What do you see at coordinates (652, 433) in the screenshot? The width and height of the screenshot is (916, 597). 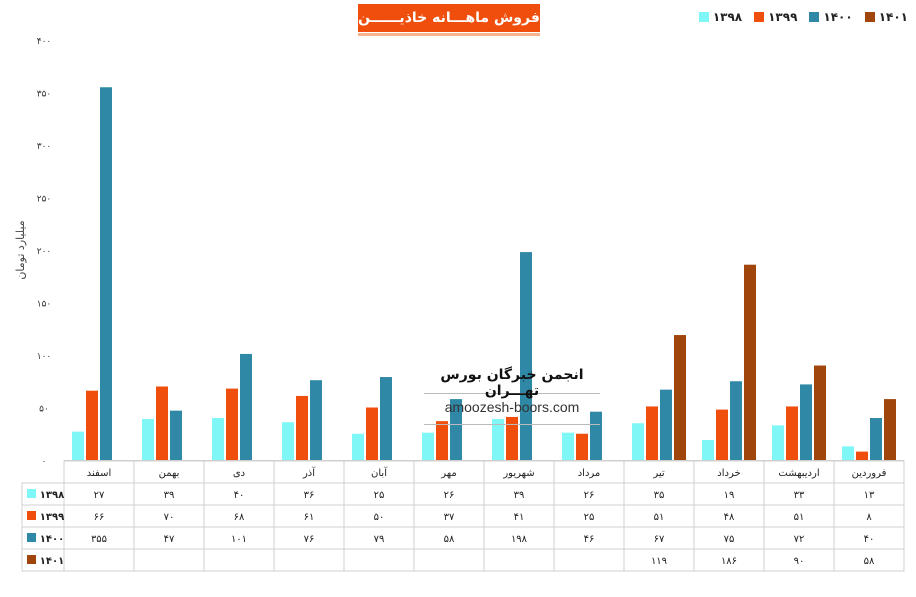 I see `bar-۱۳۹۹-3` at bounding box center [652, 433].